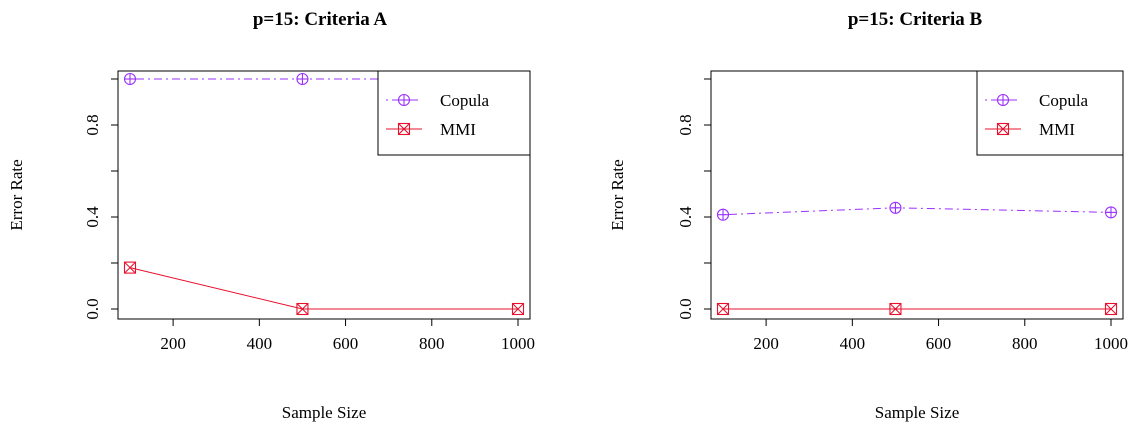 The image size is (1141, 441). I want to click on panel-2-series-mmi-point-1-square, so click(895, 309).